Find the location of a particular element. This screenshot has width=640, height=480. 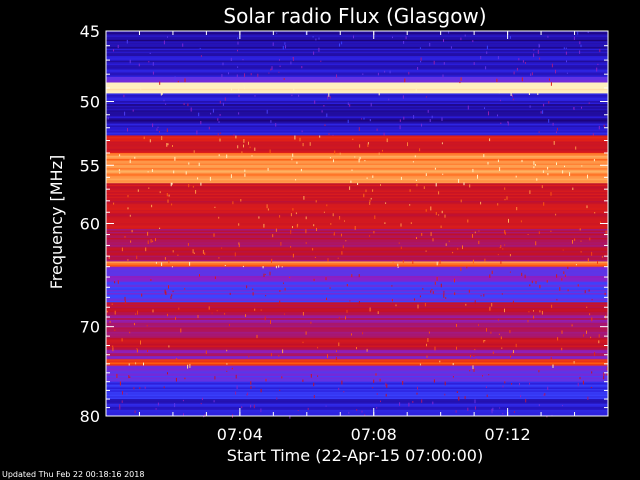

y-tick-label: 50 is located at coordinates (90, 102).